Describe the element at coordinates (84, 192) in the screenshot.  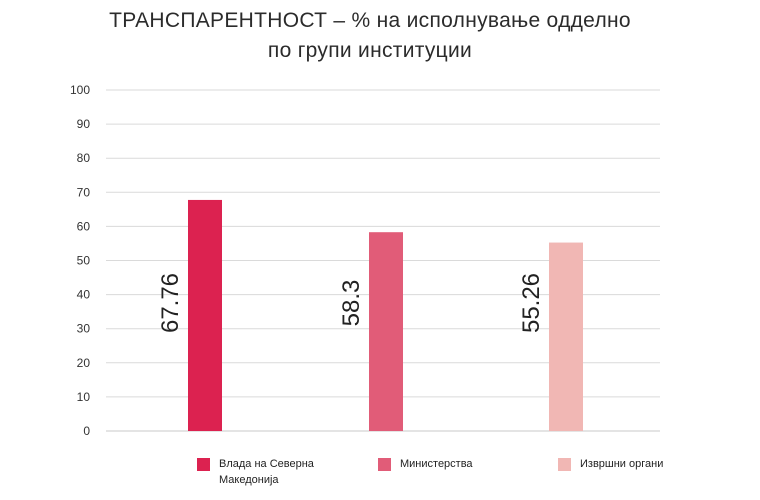
I see `y-tick-label: 70` at that location.